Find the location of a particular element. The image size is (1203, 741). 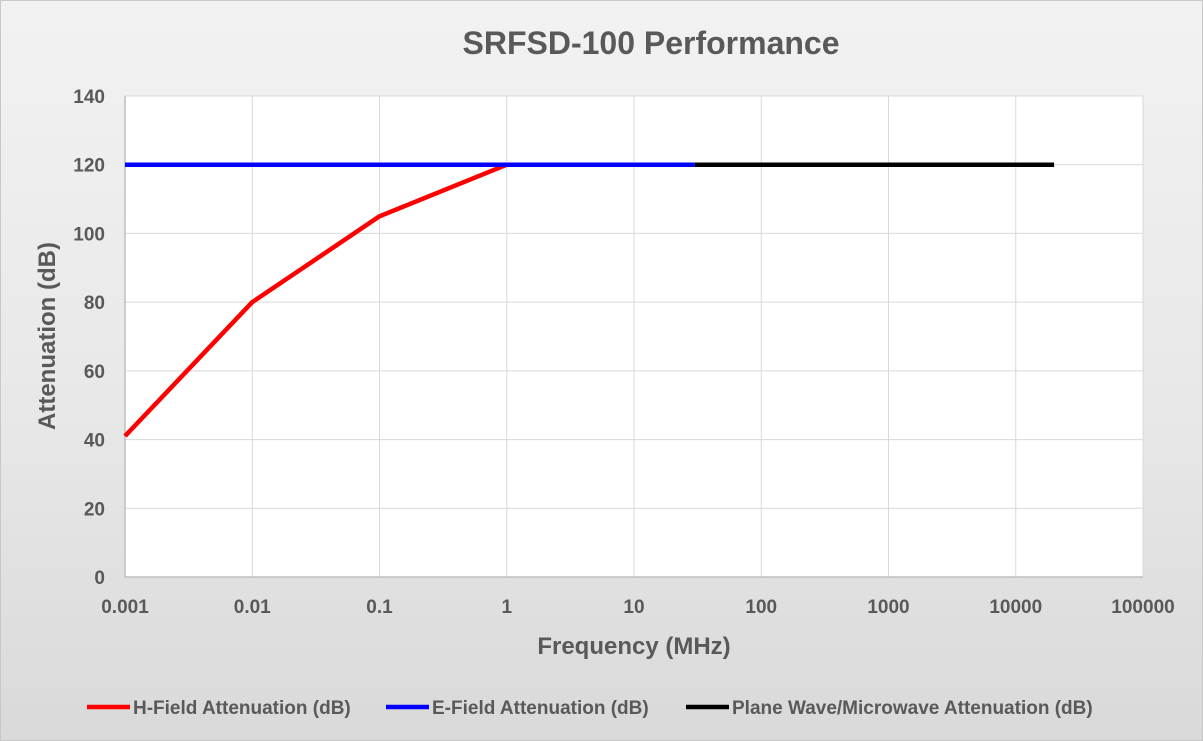

x-axis-title: Frequency (MHz) is located at coordinates (633, 646).